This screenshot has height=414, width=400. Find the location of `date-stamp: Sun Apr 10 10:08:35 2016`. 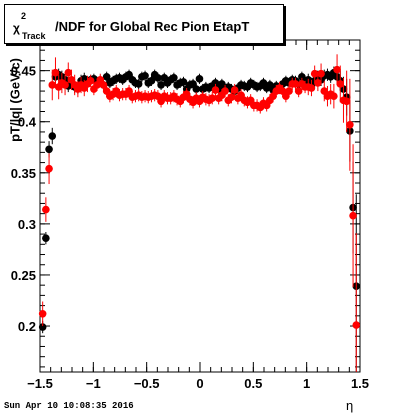

date-stamp: Sun Apr 10 10:08:35 2016 is located at coordinates (69, 406).